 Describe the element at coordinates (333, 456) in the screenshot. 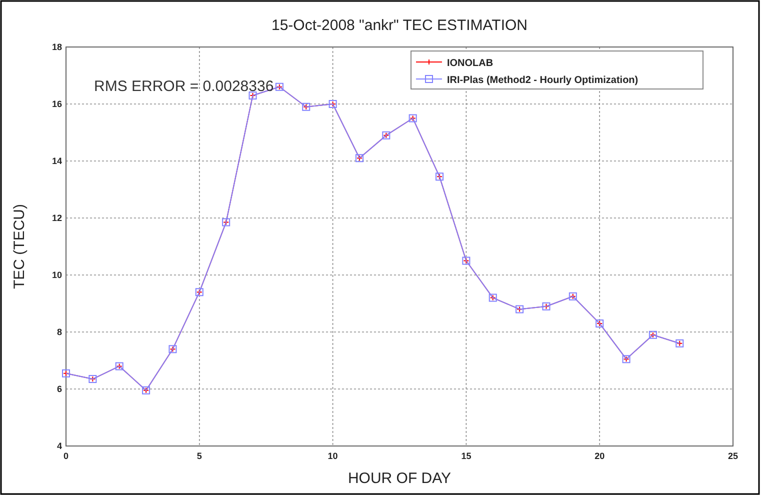

I see `x-tick-label: 10` at that location.